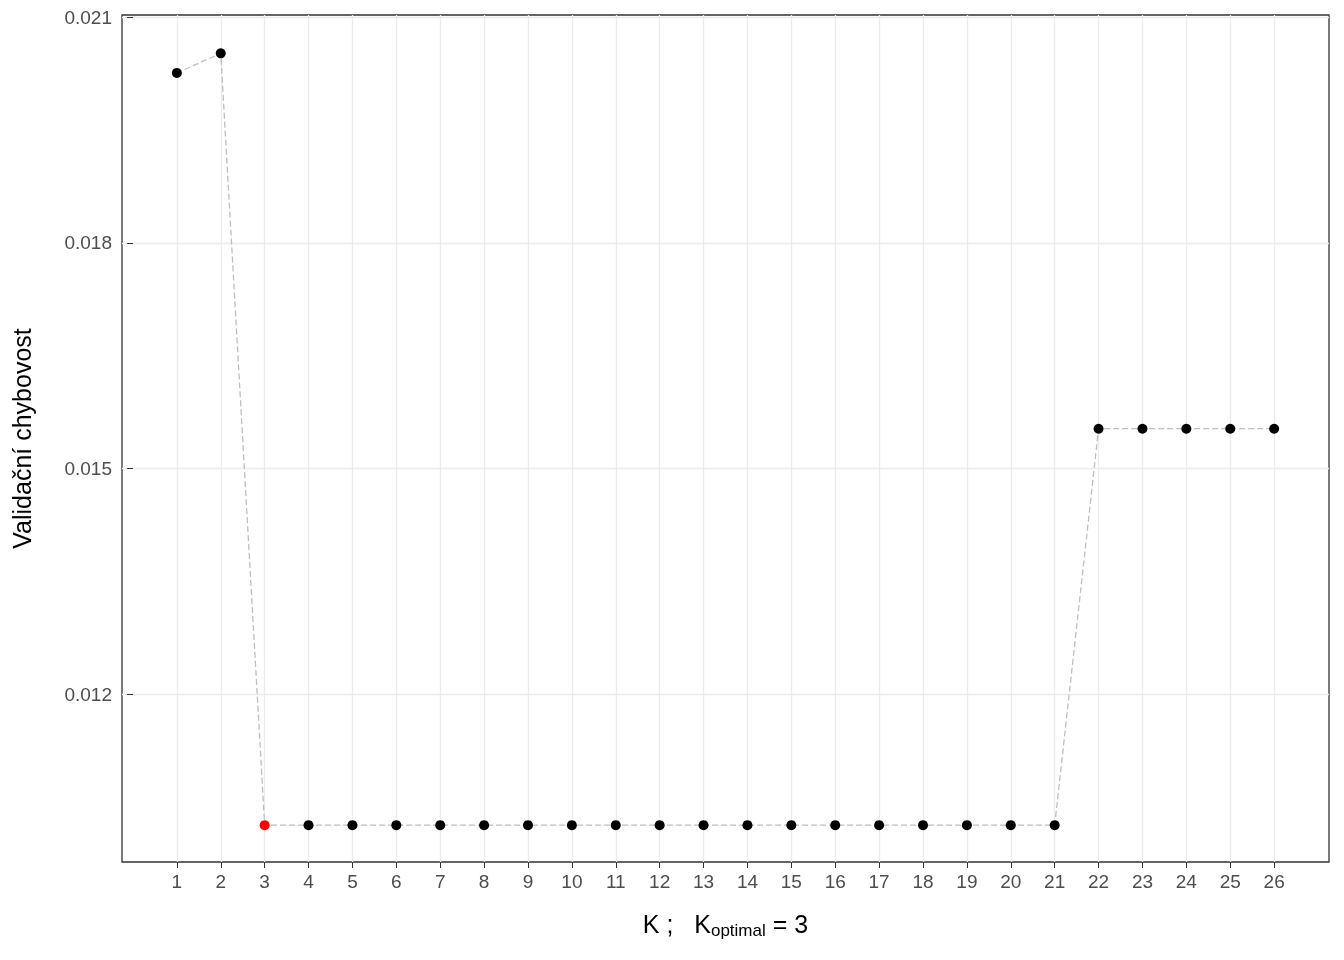  I want to click on x-tick-label: 23, so click(1142, 881).